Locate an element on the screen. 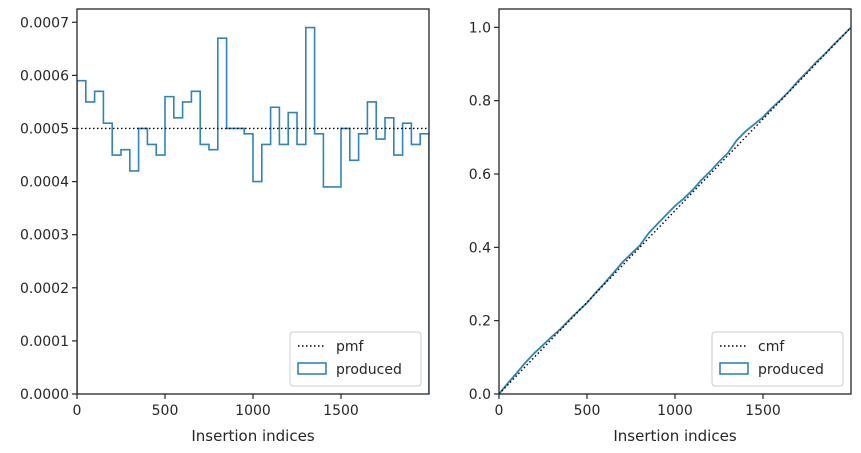  y-tick-label: 0.0003 is located at coordinates (44, 236).